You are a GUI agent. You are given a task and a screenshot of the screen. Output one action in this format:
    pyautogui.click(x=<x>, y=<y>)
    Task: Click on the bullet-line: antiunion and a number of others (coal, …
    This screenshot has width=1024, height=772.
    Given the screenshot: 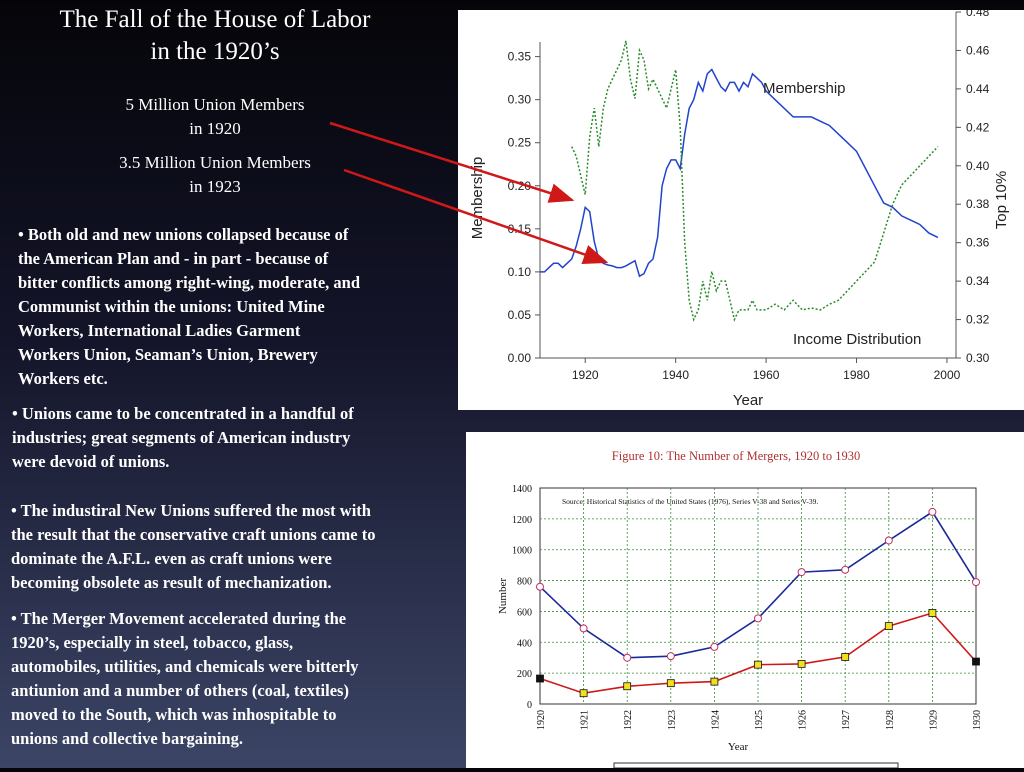 What is the action you would take?
    pyautogui.click(x=180, y=690)
    